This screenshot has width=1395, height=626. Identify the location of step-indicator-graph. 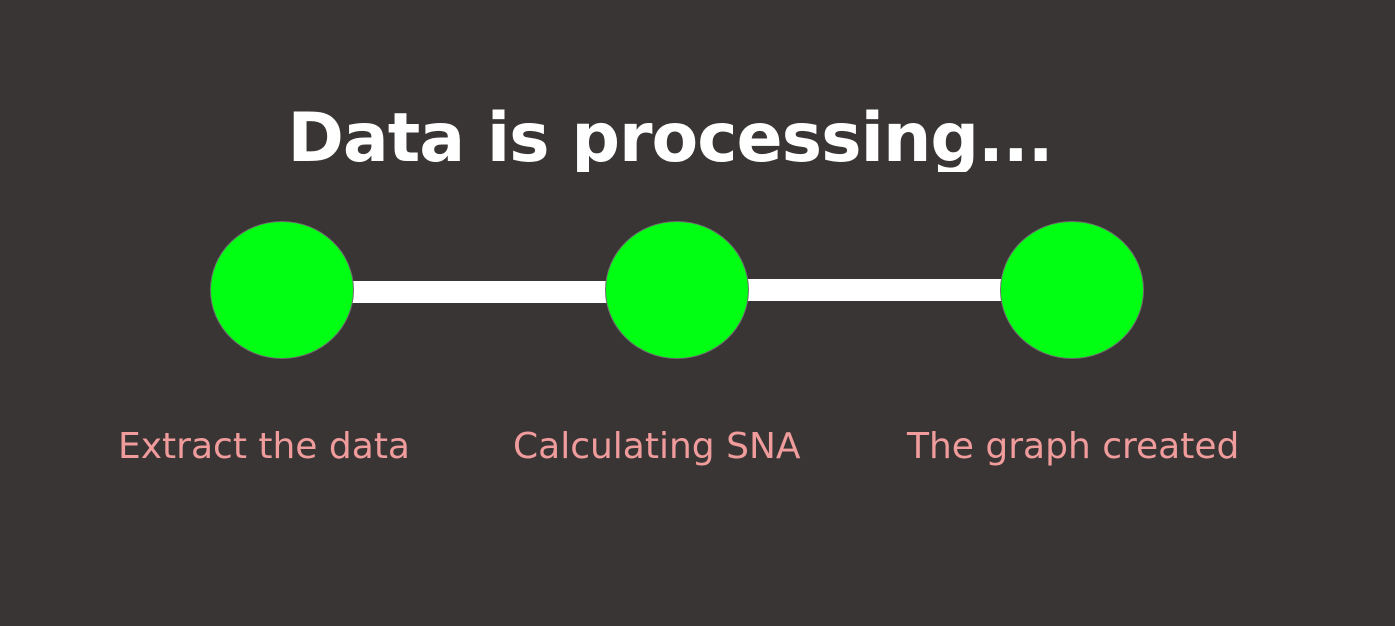
(1072, 290).